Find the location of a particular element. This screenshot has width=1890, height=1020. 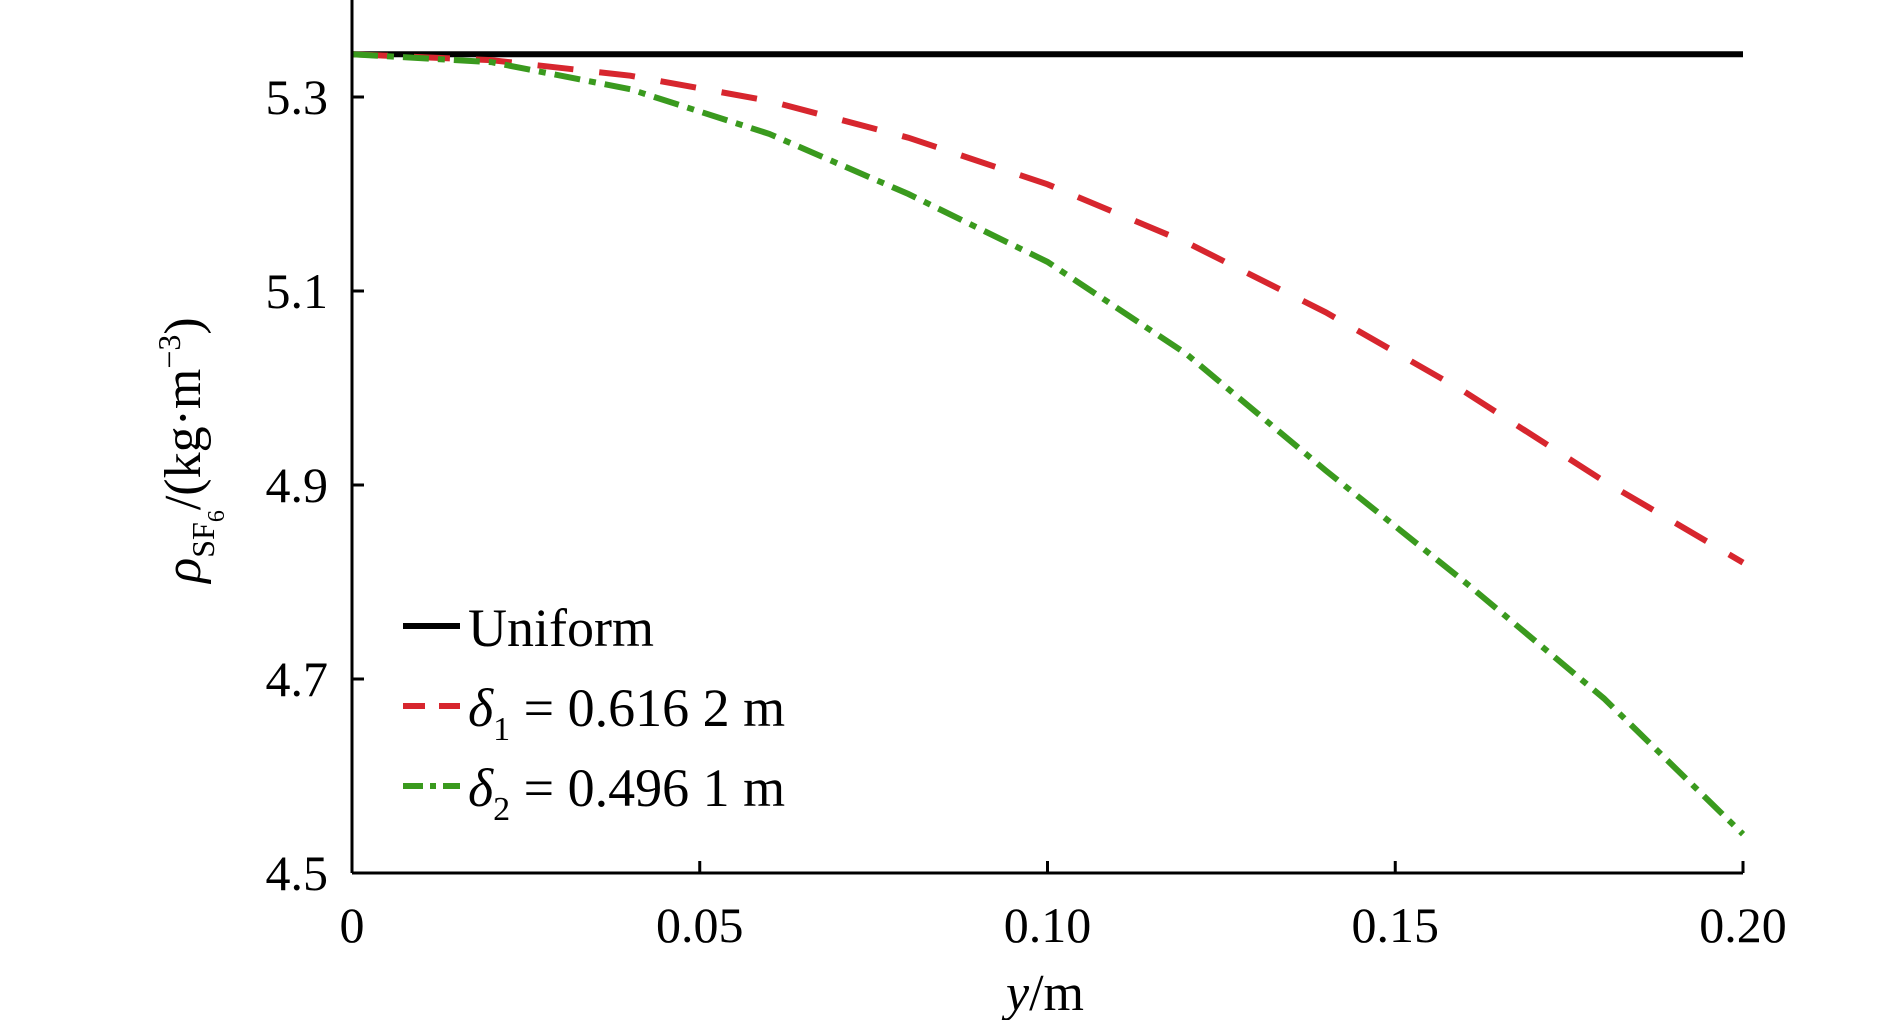

y-tick-label: 5.3 is located at coordinates (297, 97).